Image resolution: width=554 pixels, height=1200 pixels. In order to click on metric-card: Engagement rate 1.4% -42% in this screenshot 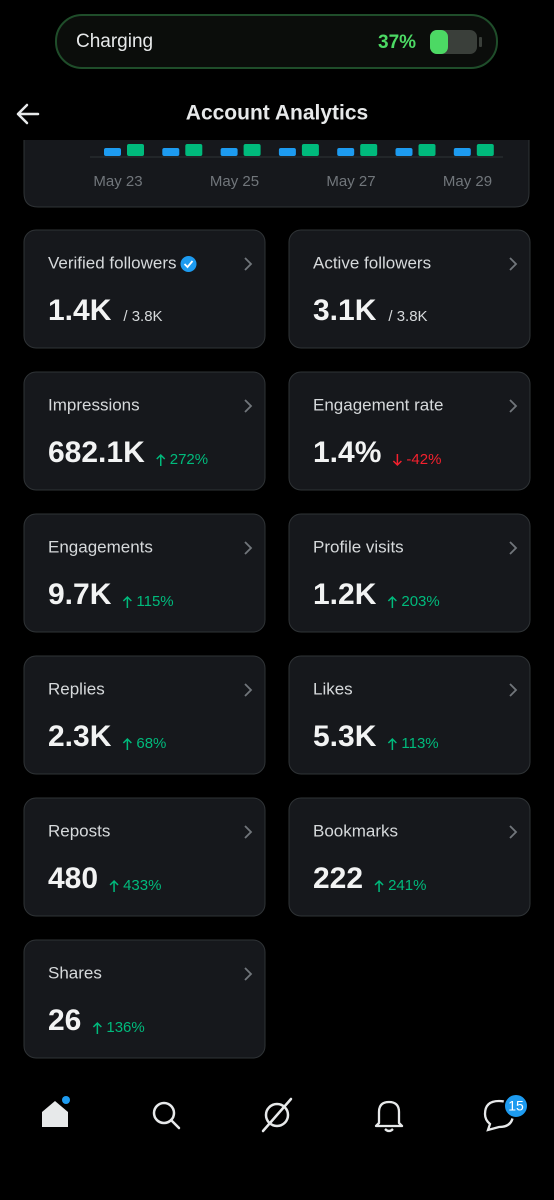, I will do `click(409, 431)`.